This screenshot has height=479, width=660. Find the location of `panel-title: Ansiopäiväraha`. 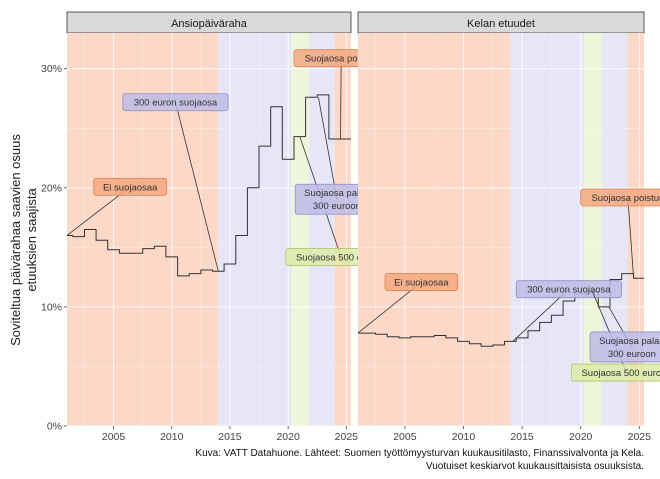

panel-title: Ansiopäiväraha is located at coordinates (209, 24).